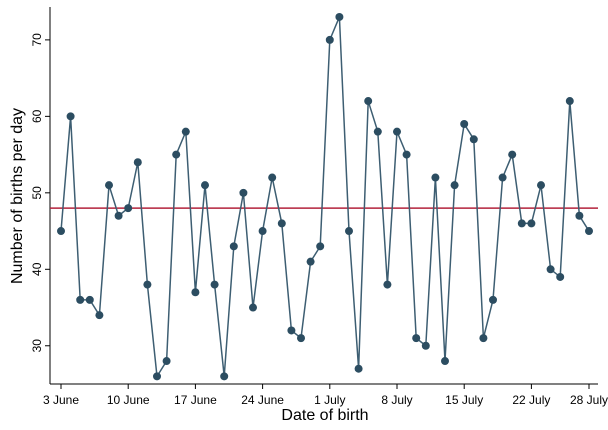 The width and height of the screenshot is (608, 430). What do you see at coordinates (37, 193) in the screenshot?
I see `y-tick-label: 50` at bounding box center [37, 193].